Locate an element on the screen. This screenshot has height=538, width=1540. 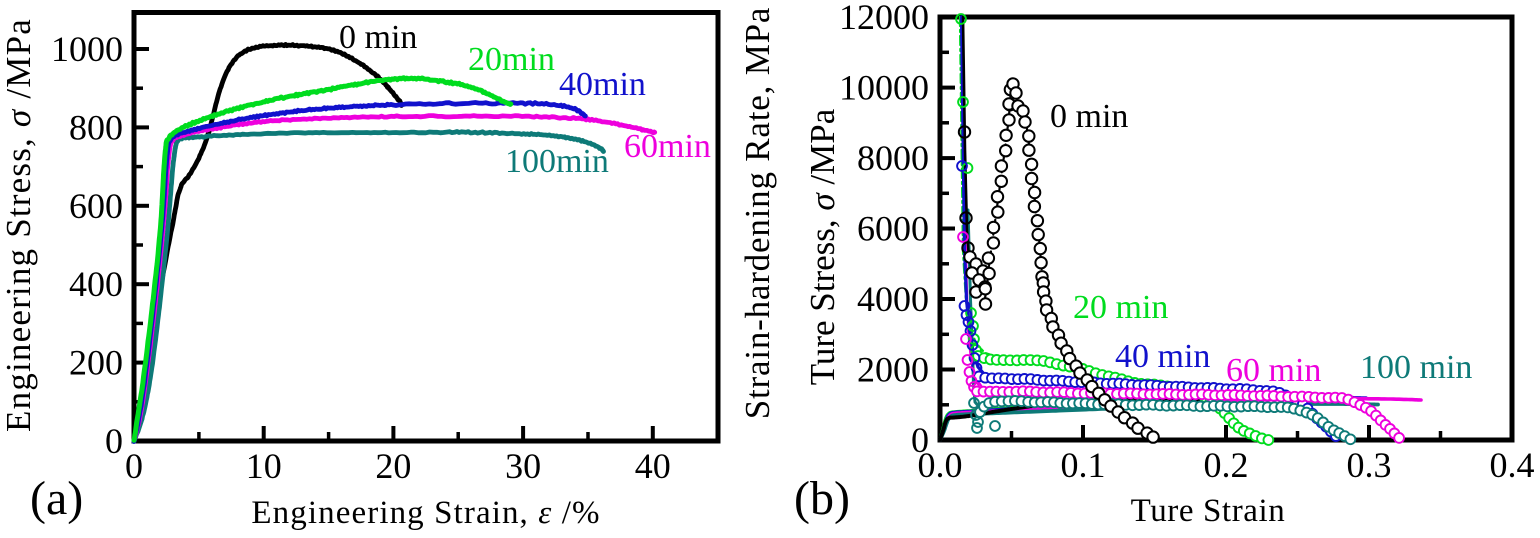
svg-text: 0.3 is located at coordinates (1369, 465).